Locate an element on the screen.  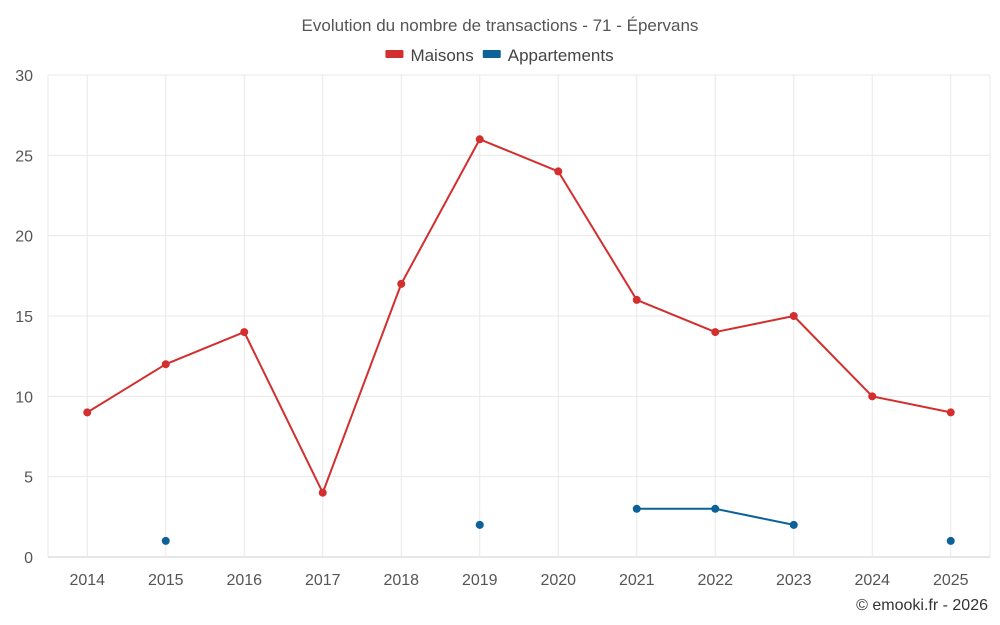
point-maisons-2021 is located at coordinates (636, 299).